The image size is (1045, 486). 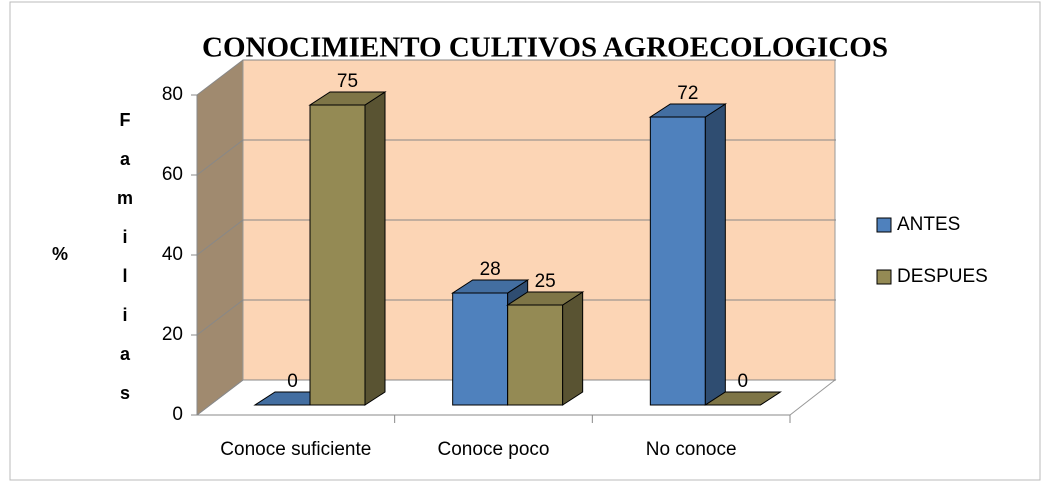 I want to click on y-tick-label: 20, so click(x=172, y=334).